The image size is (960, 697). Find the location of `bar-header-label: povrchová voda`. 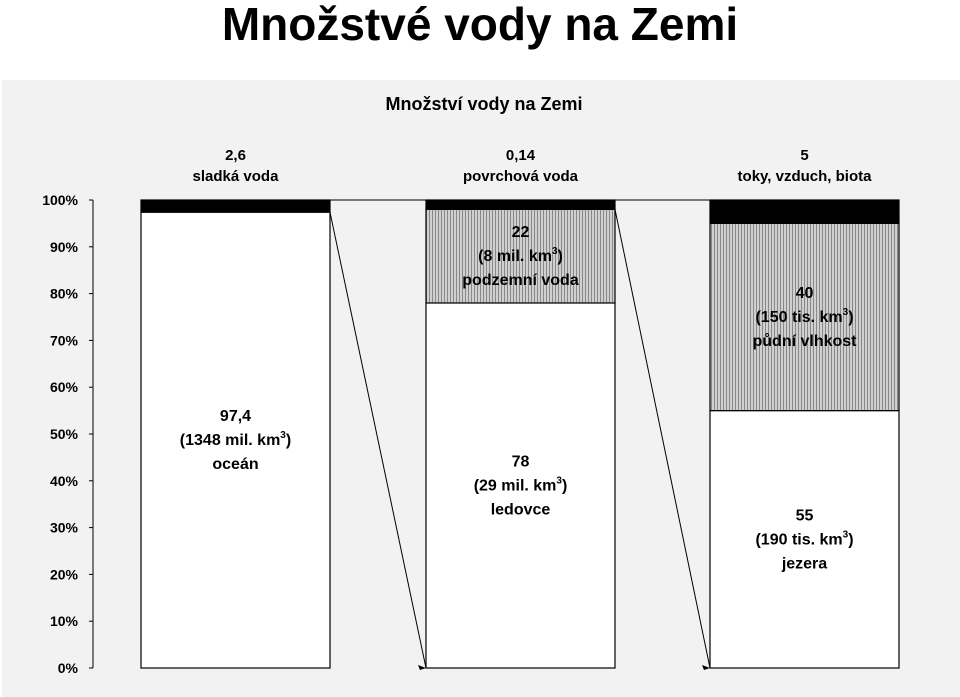

bar-header-label: povrchová voda is located at coordinates (521, 176).